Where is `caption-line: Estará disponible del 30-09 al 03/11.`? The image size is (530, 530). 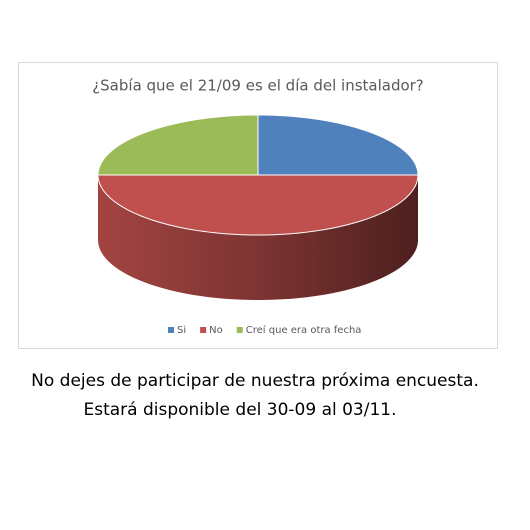 caption-line: Estará disponible del 30-09 al 03/11. is located at coordinates (239, 410).